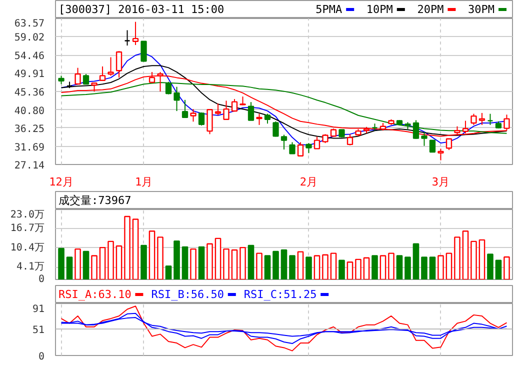 This screenshot has width=520, height=365. What do you see at coordinates (187, 294) in the screenshot?
I see `legend-label: RSI_B:56.50` at bounding box center [187, 294].